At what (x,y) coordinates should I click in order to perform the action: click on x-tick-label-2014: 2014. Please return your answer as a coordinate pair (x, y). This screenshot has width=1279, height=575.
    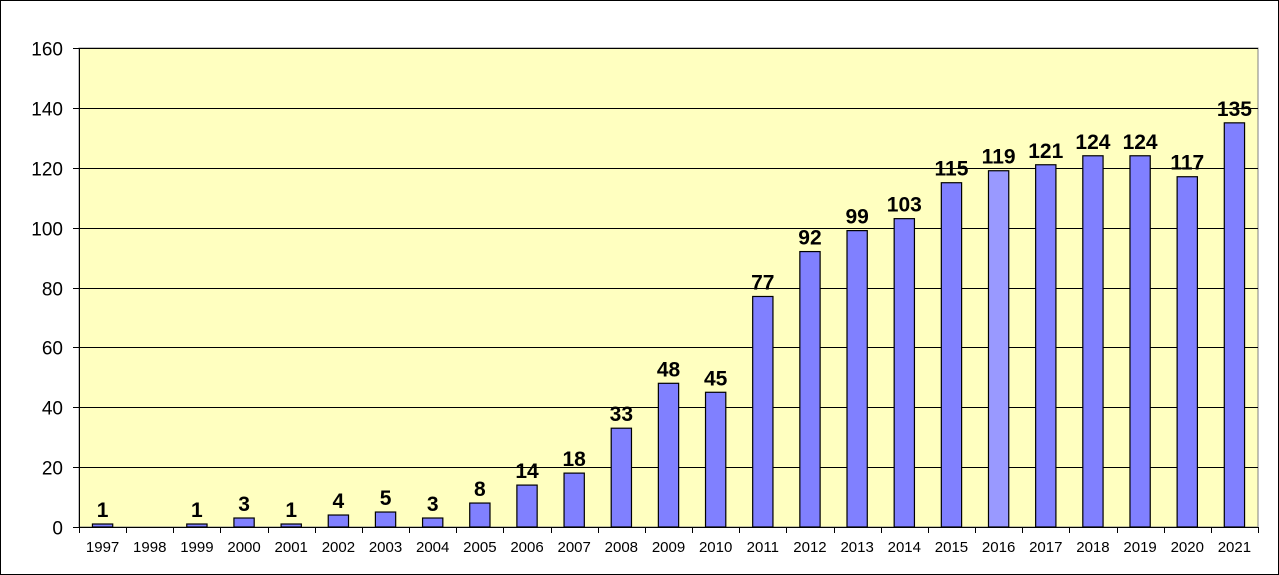
    Looking at the image, I should click on (904, 547).